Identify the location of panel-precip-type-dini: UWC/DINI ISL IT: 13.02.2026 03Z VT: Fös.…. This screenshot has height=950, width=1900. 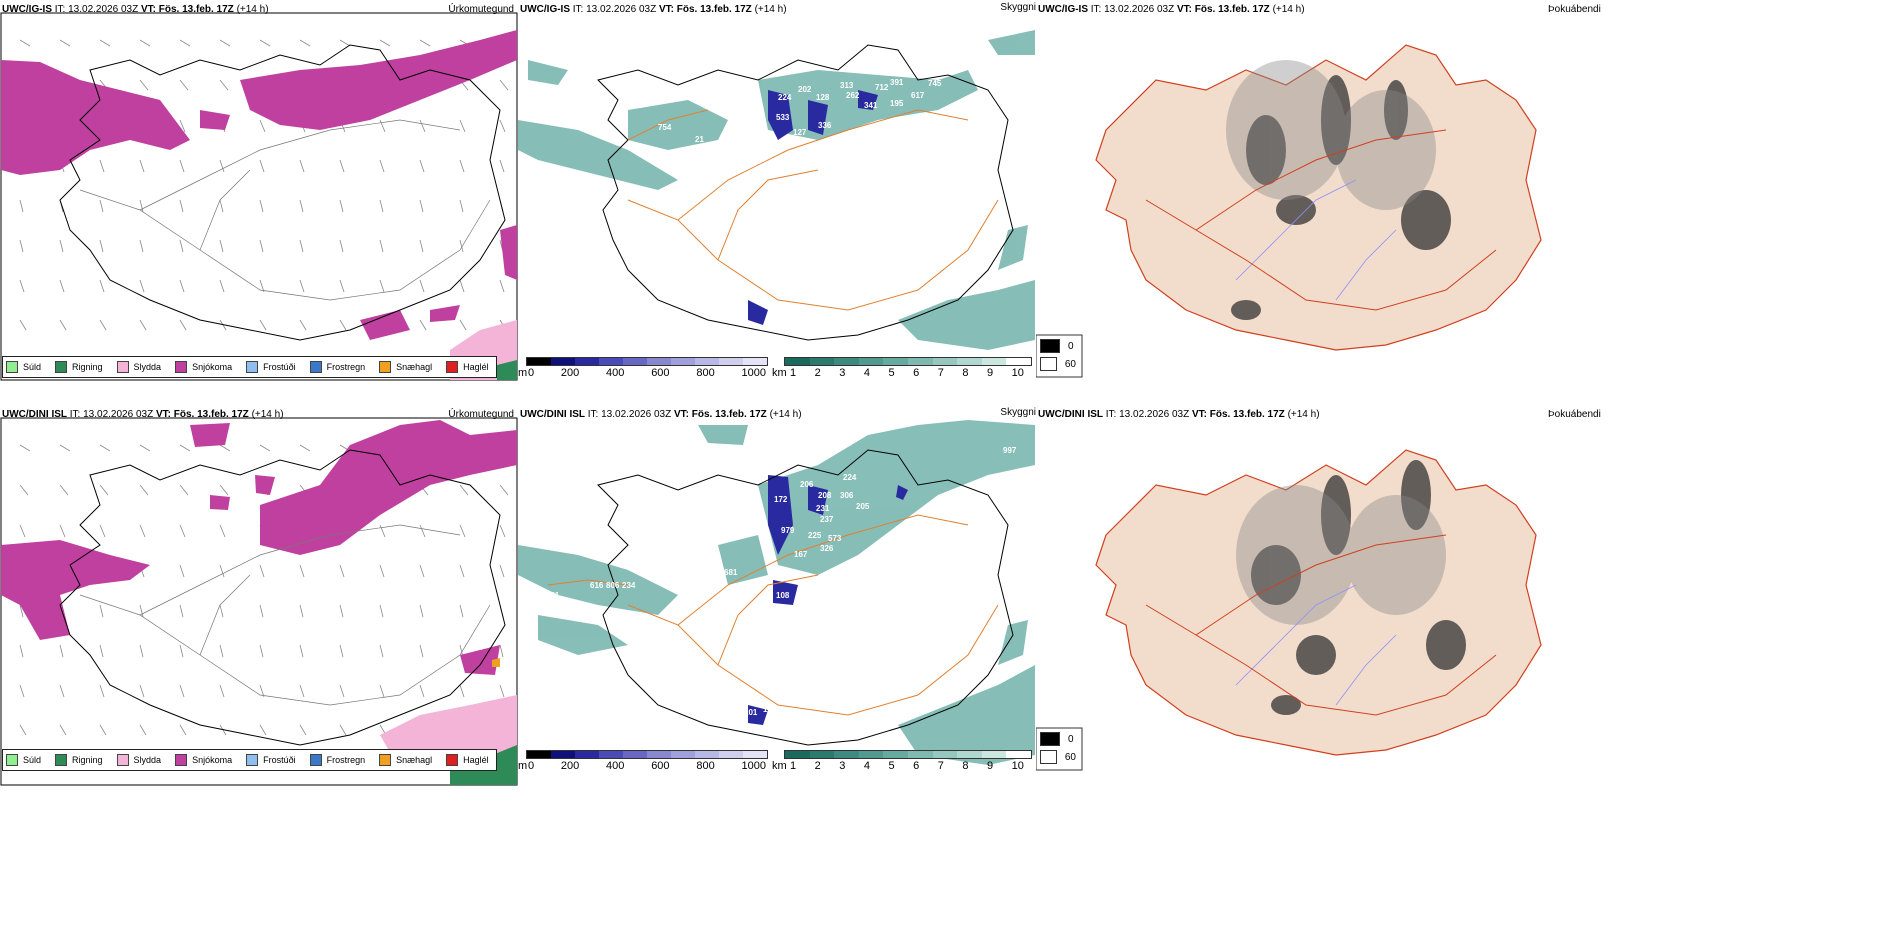
(259, 600).